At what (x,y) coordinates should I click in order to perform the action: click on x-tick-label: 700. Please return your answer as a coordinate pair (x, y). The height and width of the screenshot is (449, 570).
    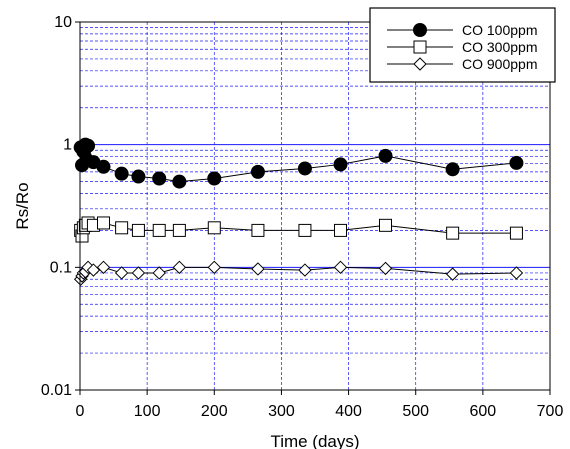
    Looking at the image, I should click on (550, 411).